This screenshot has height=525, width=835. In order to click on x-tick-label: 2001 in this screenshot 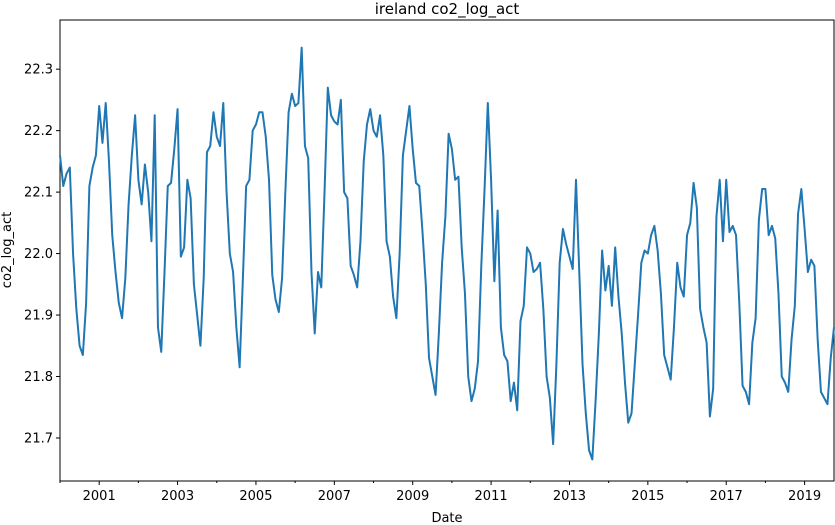, I will do `click(99, 496)`.